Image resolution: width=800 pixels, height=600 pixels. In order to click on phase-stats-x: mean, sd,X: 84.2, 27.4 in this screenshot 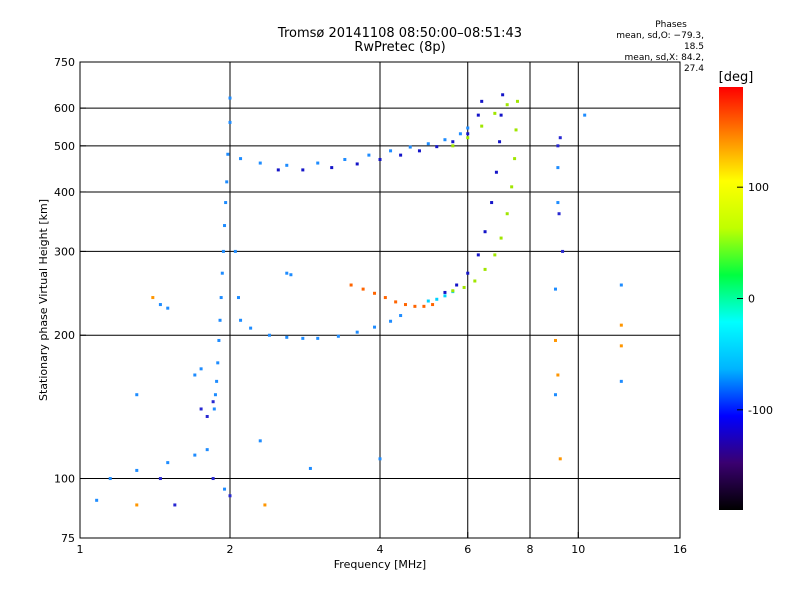, I will do `click(664, 63)`.